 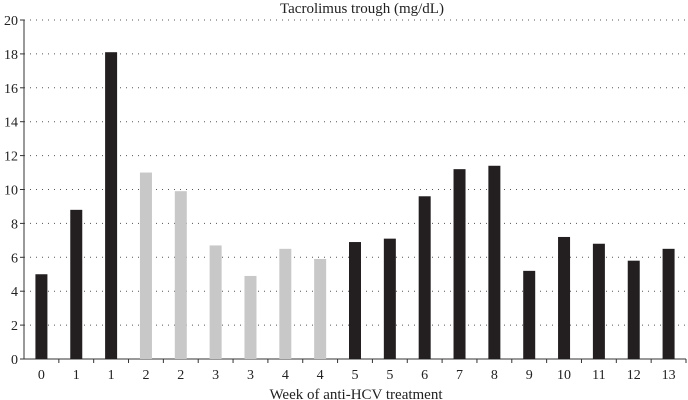 What do you see at coordinates (14, 360) in the screenshot?
I see `y-tick-label: 0` at bounding box center [14, 360].